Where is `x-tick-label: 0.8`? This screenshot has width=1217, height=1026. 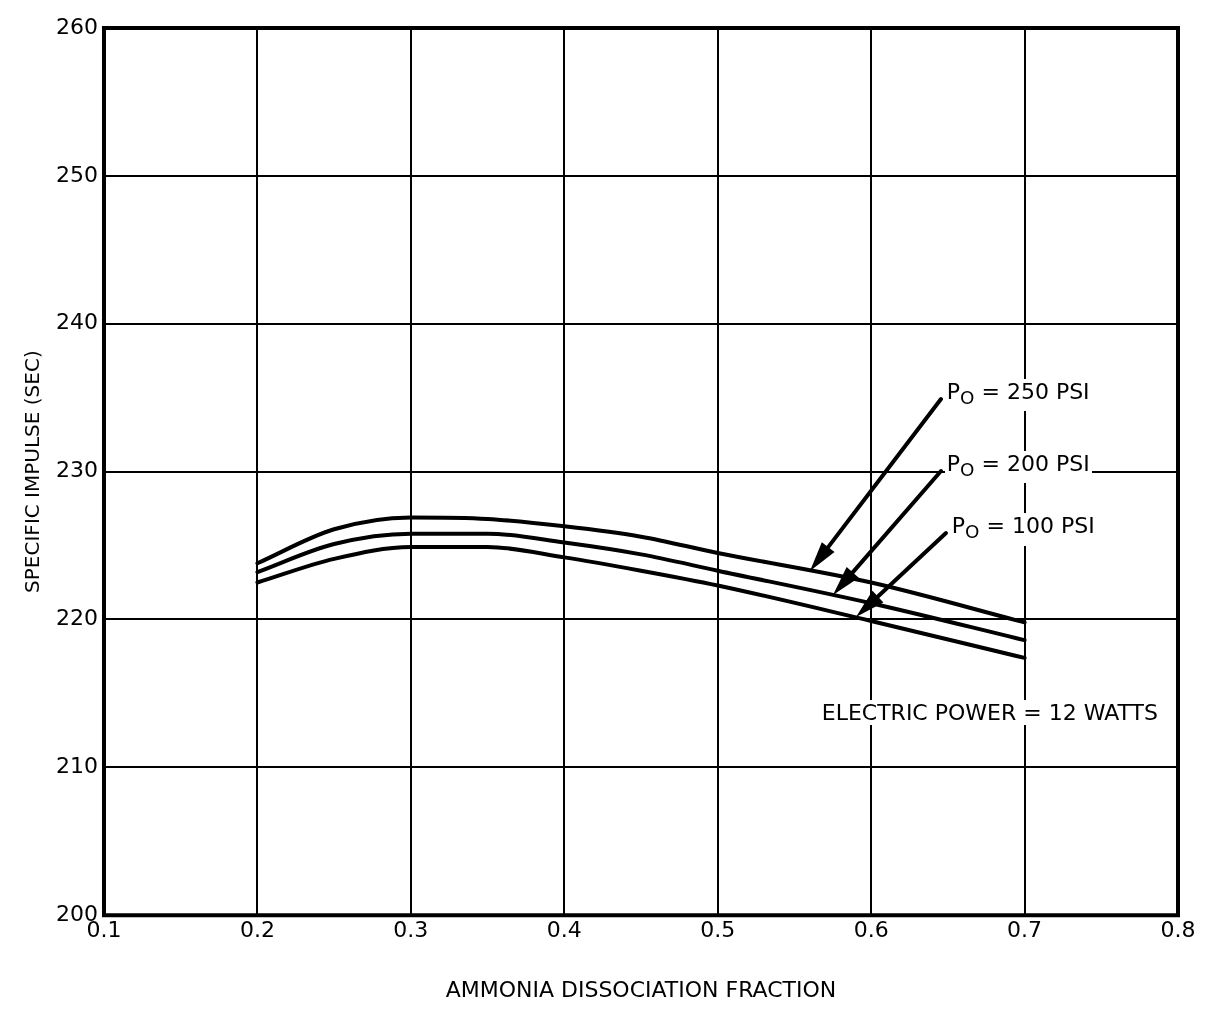 x-tick-label: 0.8 is located at coordinates (1178, 930).